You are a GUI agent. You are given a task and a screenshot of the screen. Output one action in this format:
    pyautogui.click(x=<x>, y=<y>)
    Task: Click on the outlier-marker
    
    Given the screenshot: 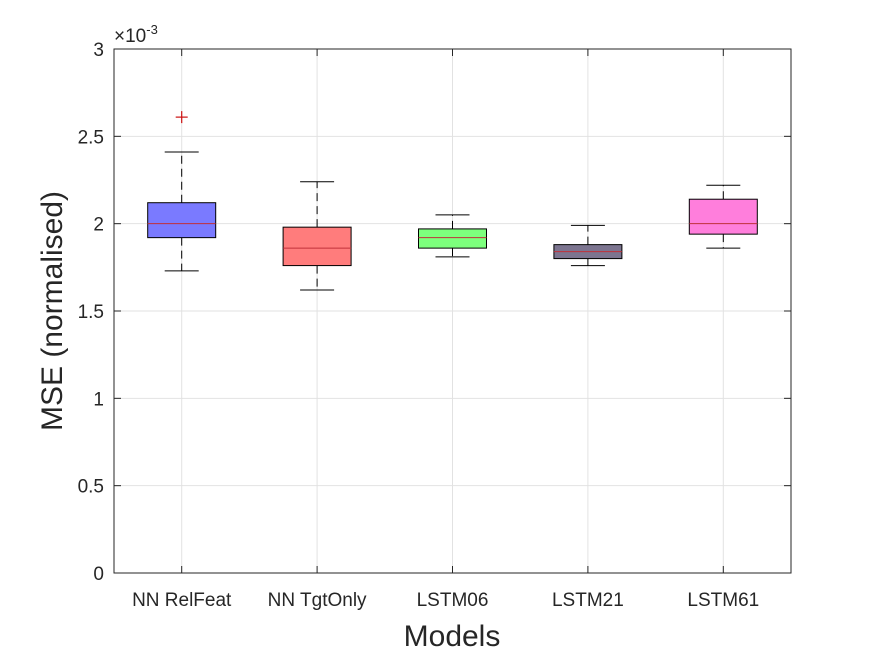 What is the action you would take?
    pyautogui.click(x=181, y=117)
    